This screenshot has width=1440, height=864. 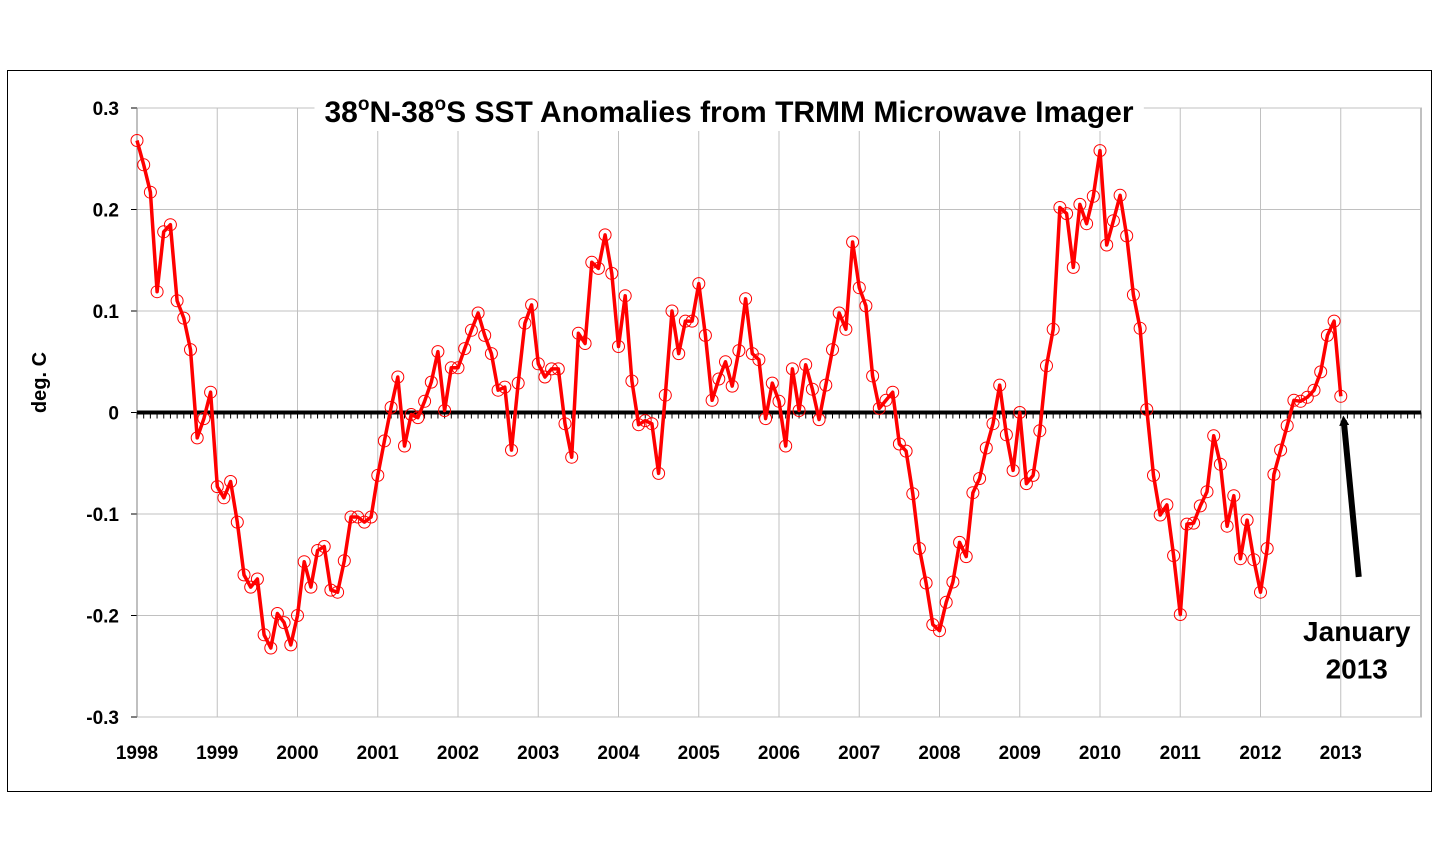 I want to click on x-tick-label: 1999, so click(x=217, y=753).